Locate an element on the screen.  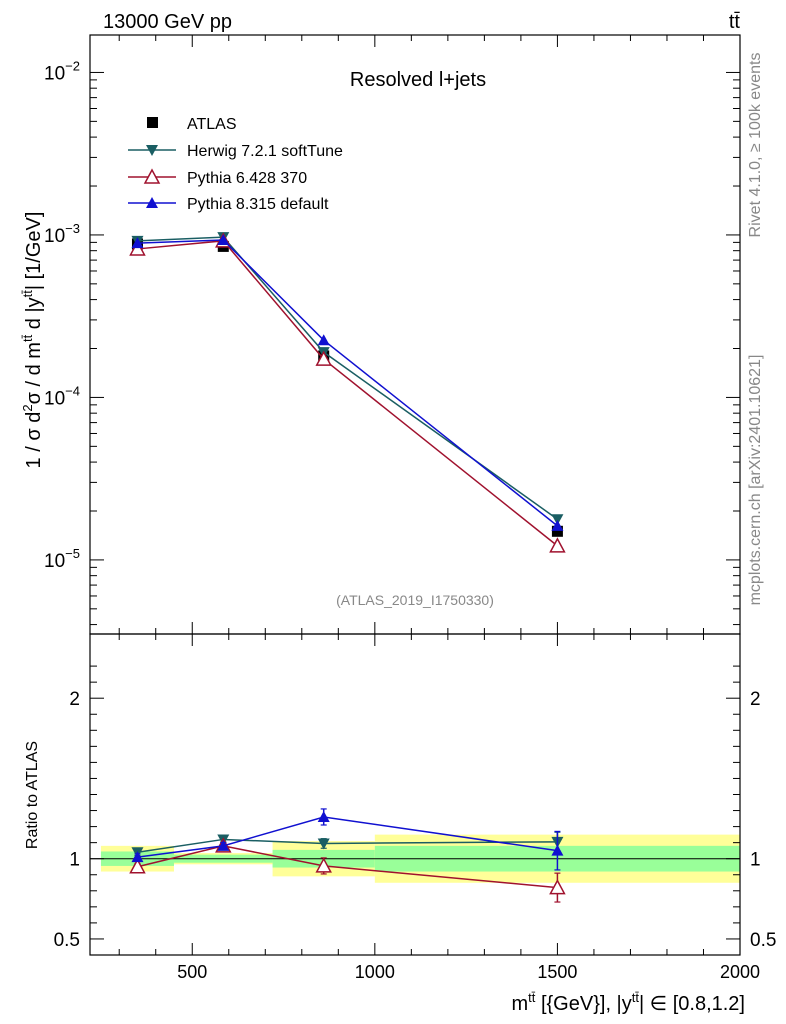
source-label: mcplots.cern.ch [arXiv:2401.10621] is located at coordinates (755, 480).